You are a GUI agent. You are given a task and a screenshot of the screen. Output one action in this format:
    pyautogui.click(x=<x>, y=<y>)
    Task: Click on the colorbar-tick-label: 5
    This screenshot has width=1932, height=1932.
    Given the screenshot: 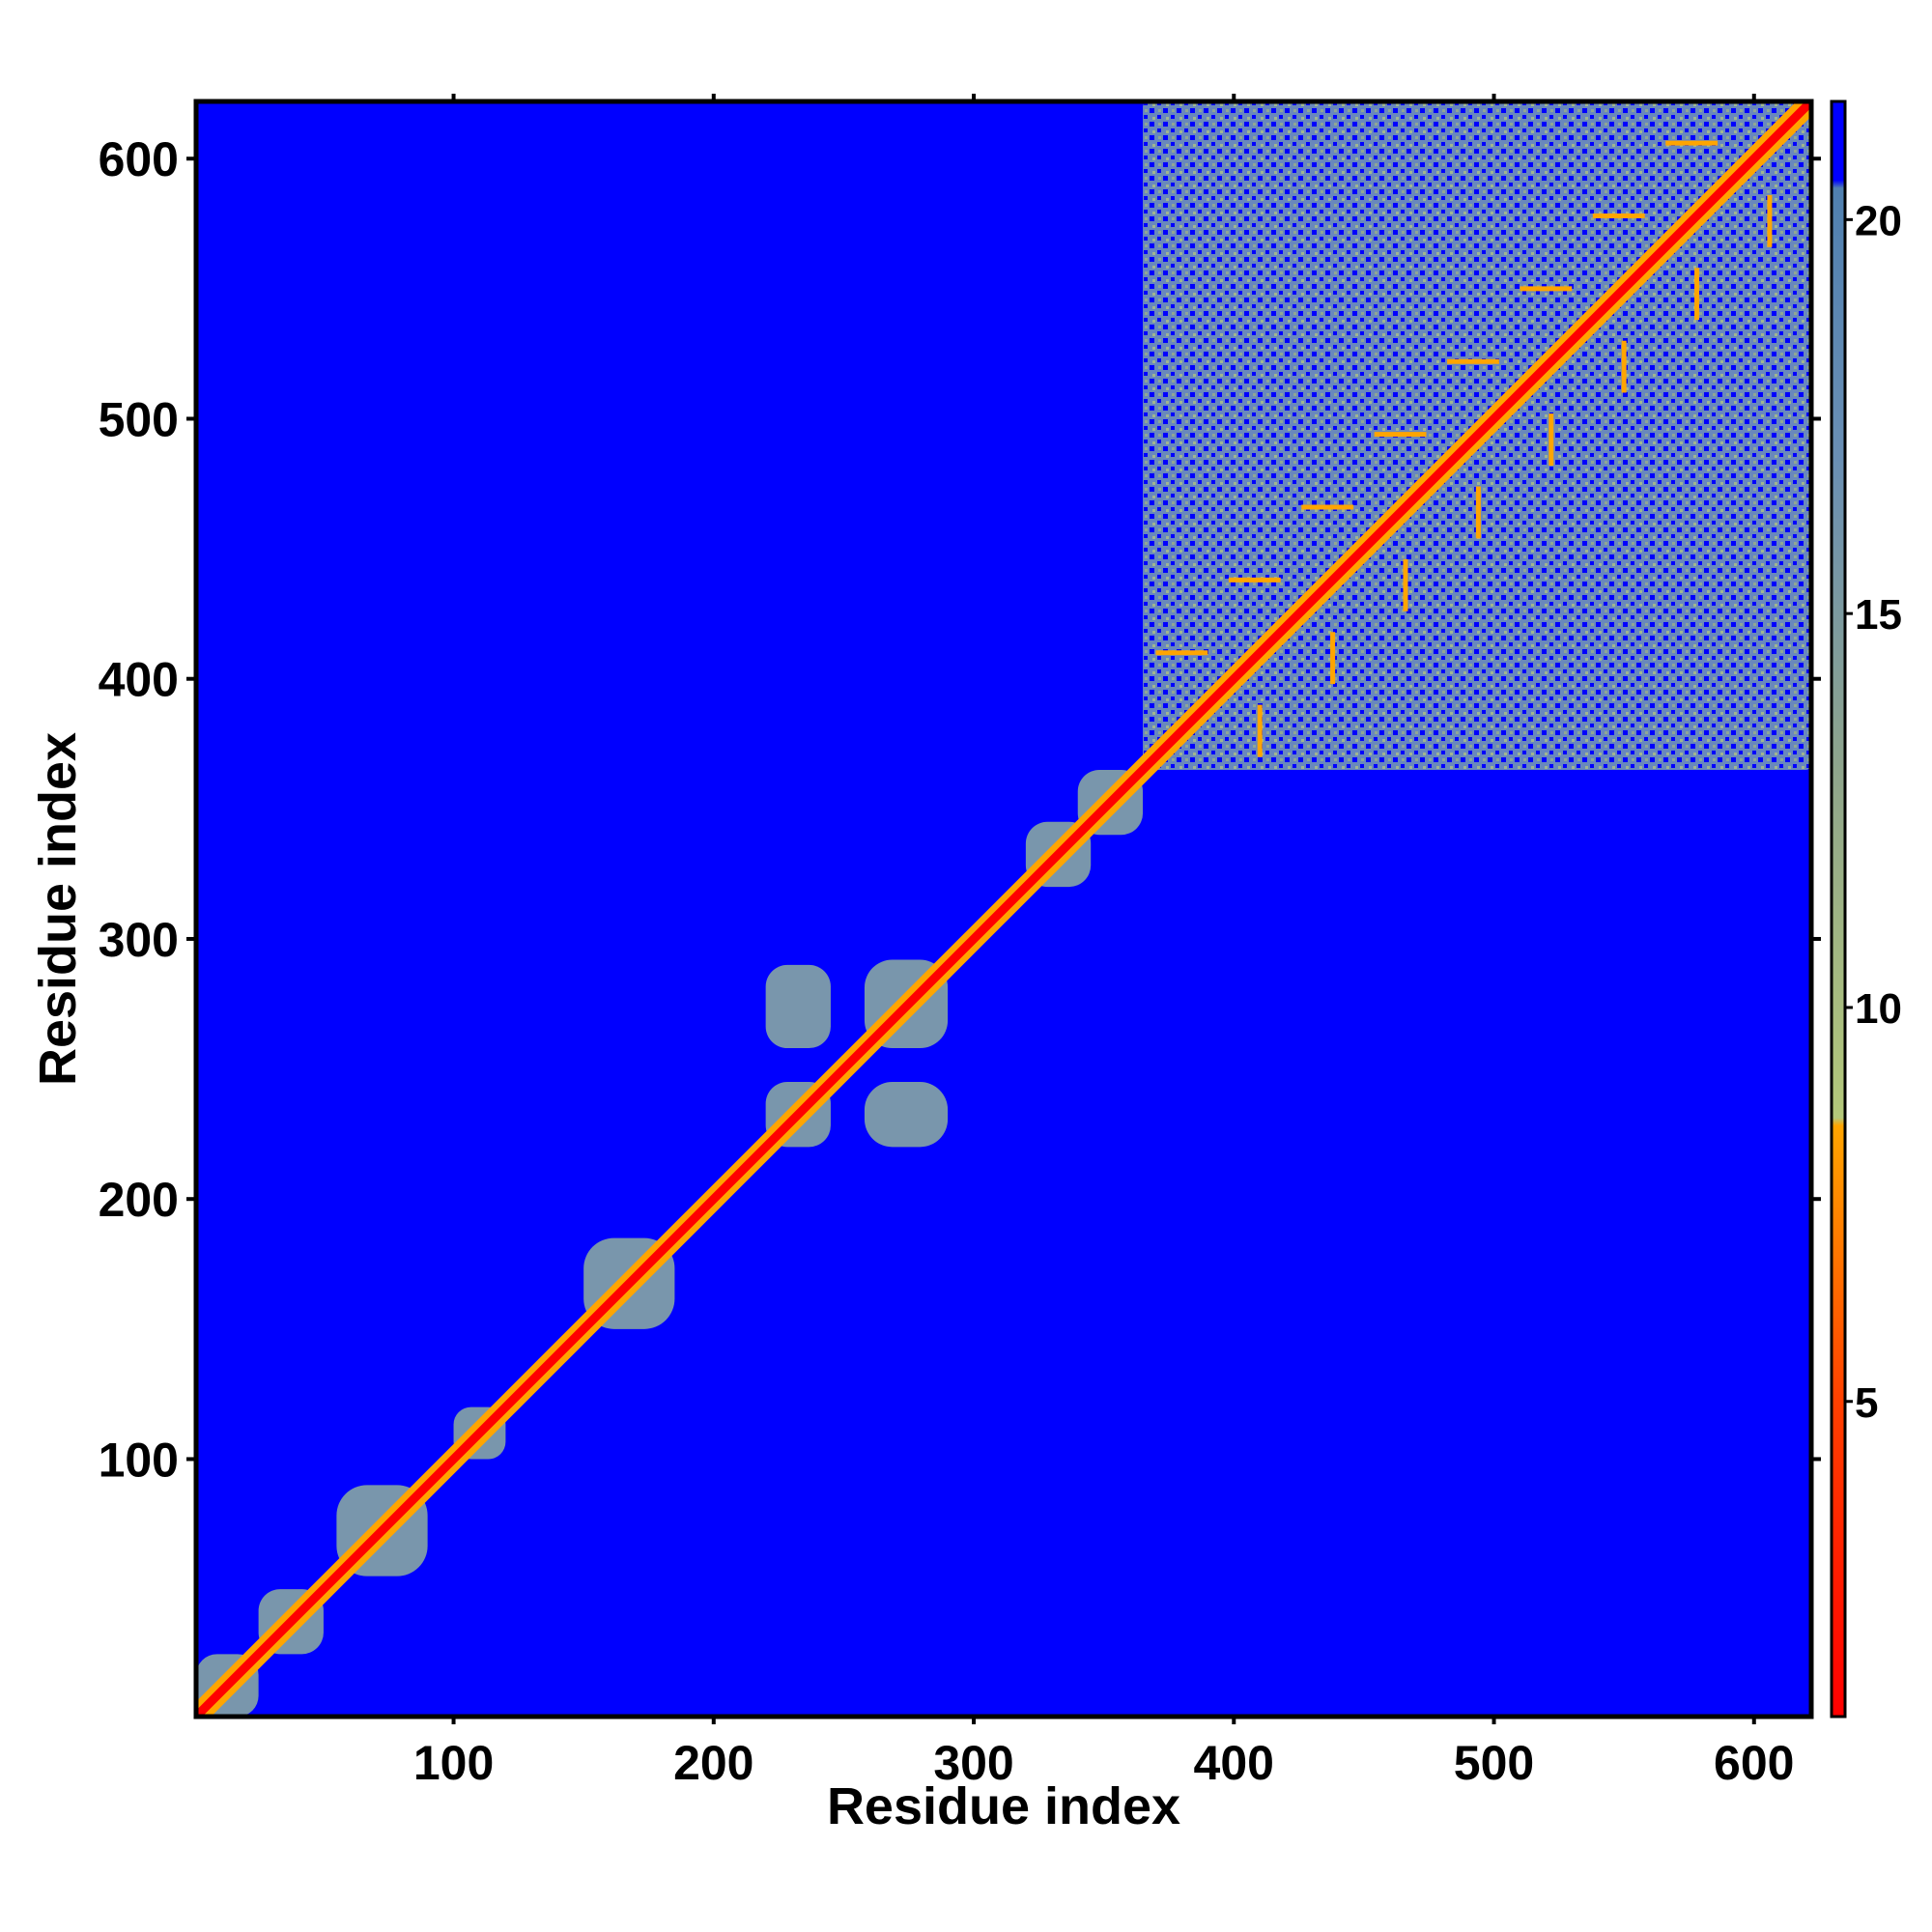 What is the action you would take?
    pyautogui.click(x=1866, y=1403)
    